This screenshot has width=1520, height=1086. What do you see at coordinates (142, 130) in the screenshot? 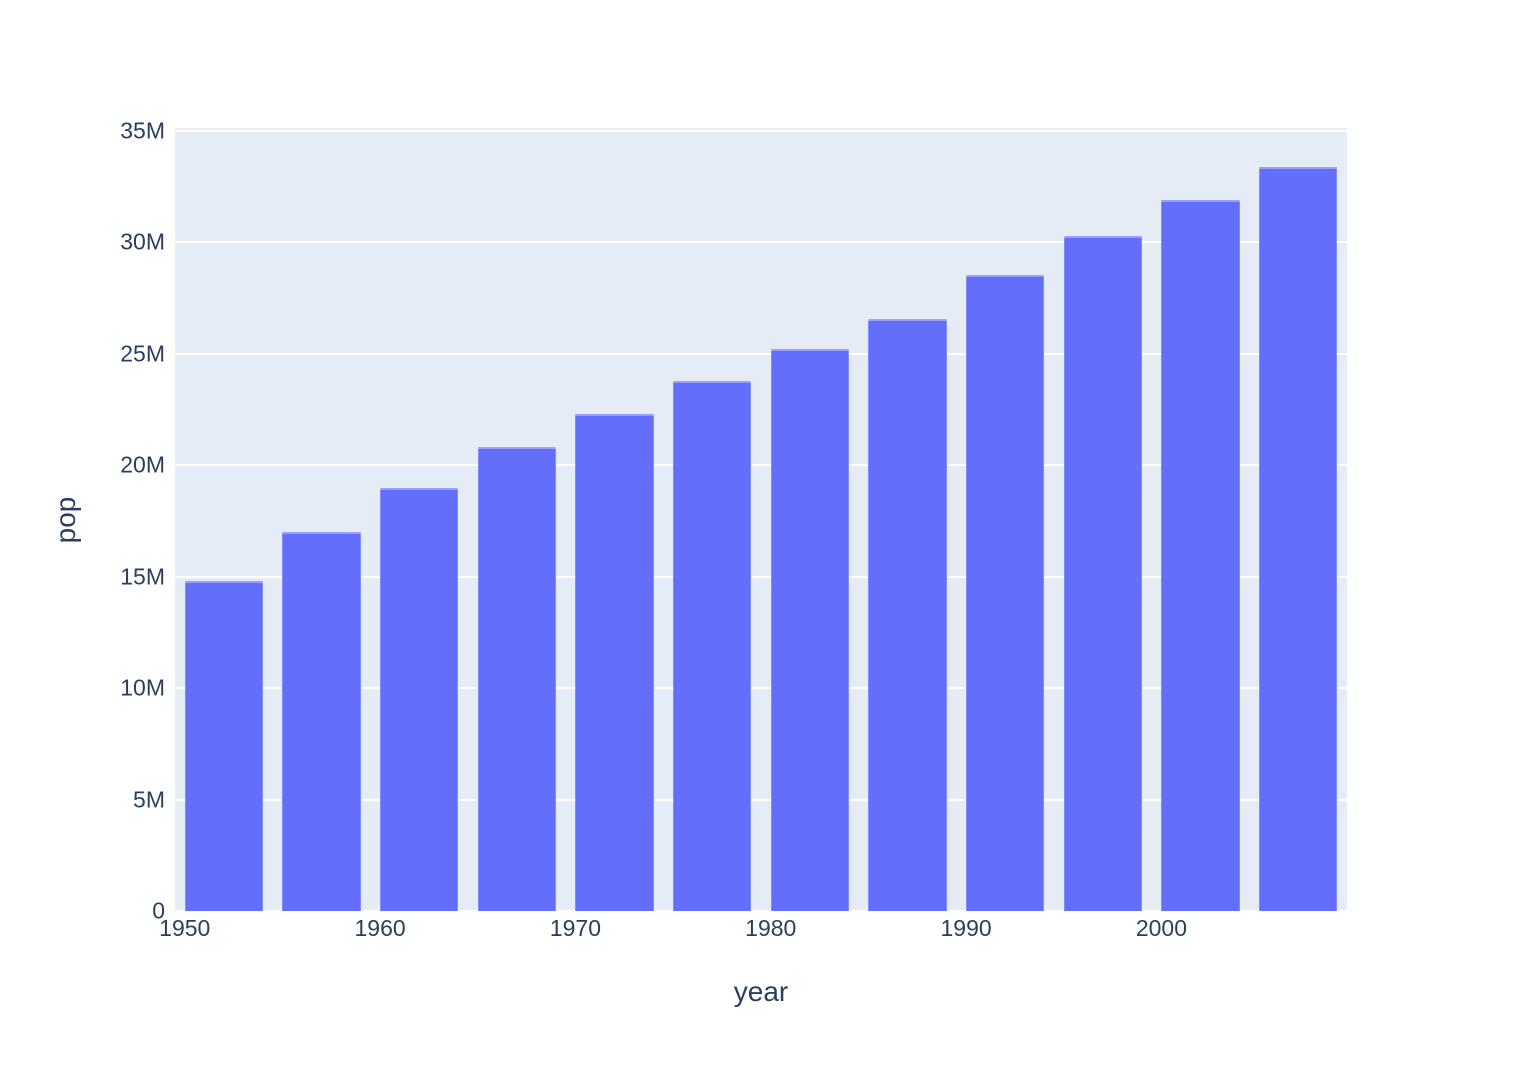
I see `y-axis-tick-label: 35M` at bounding box center [142, 130].